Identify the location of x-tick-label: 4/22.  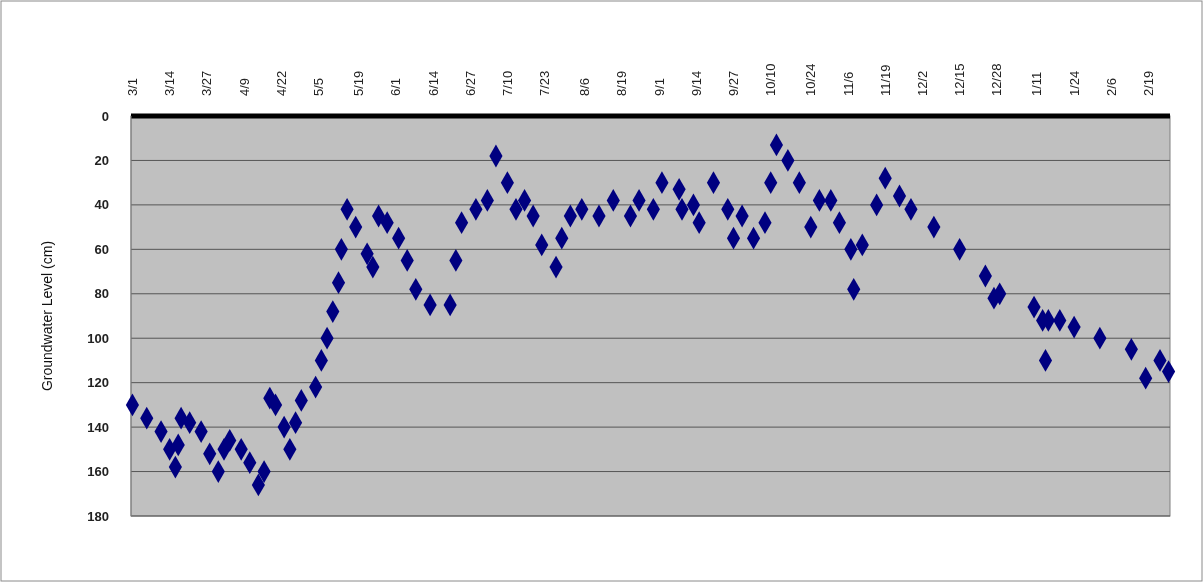
(281, 83).